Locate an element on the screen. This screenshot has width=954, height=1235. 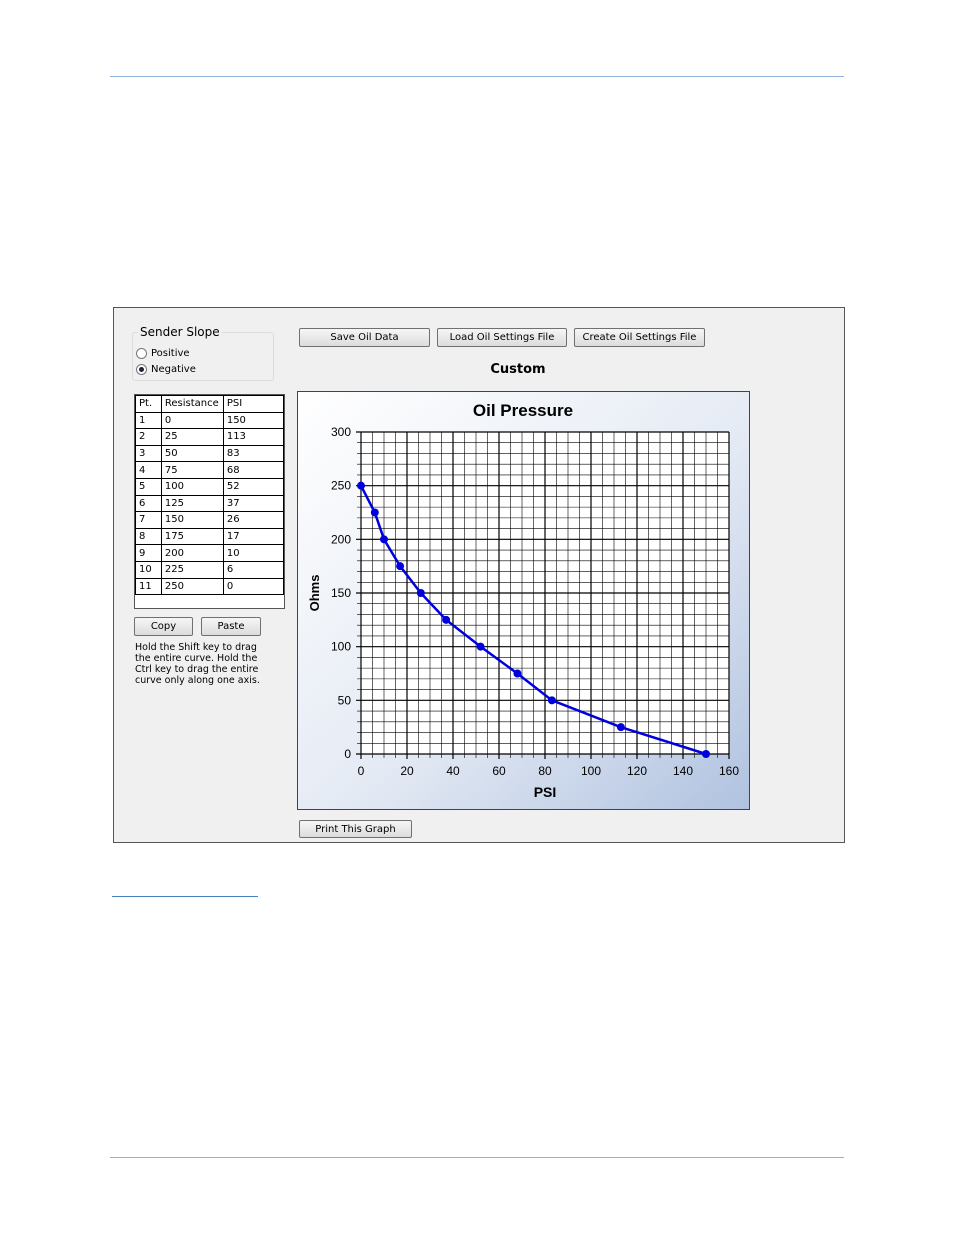
table-row: 1 0 150 is located at coordinates (210, 420).